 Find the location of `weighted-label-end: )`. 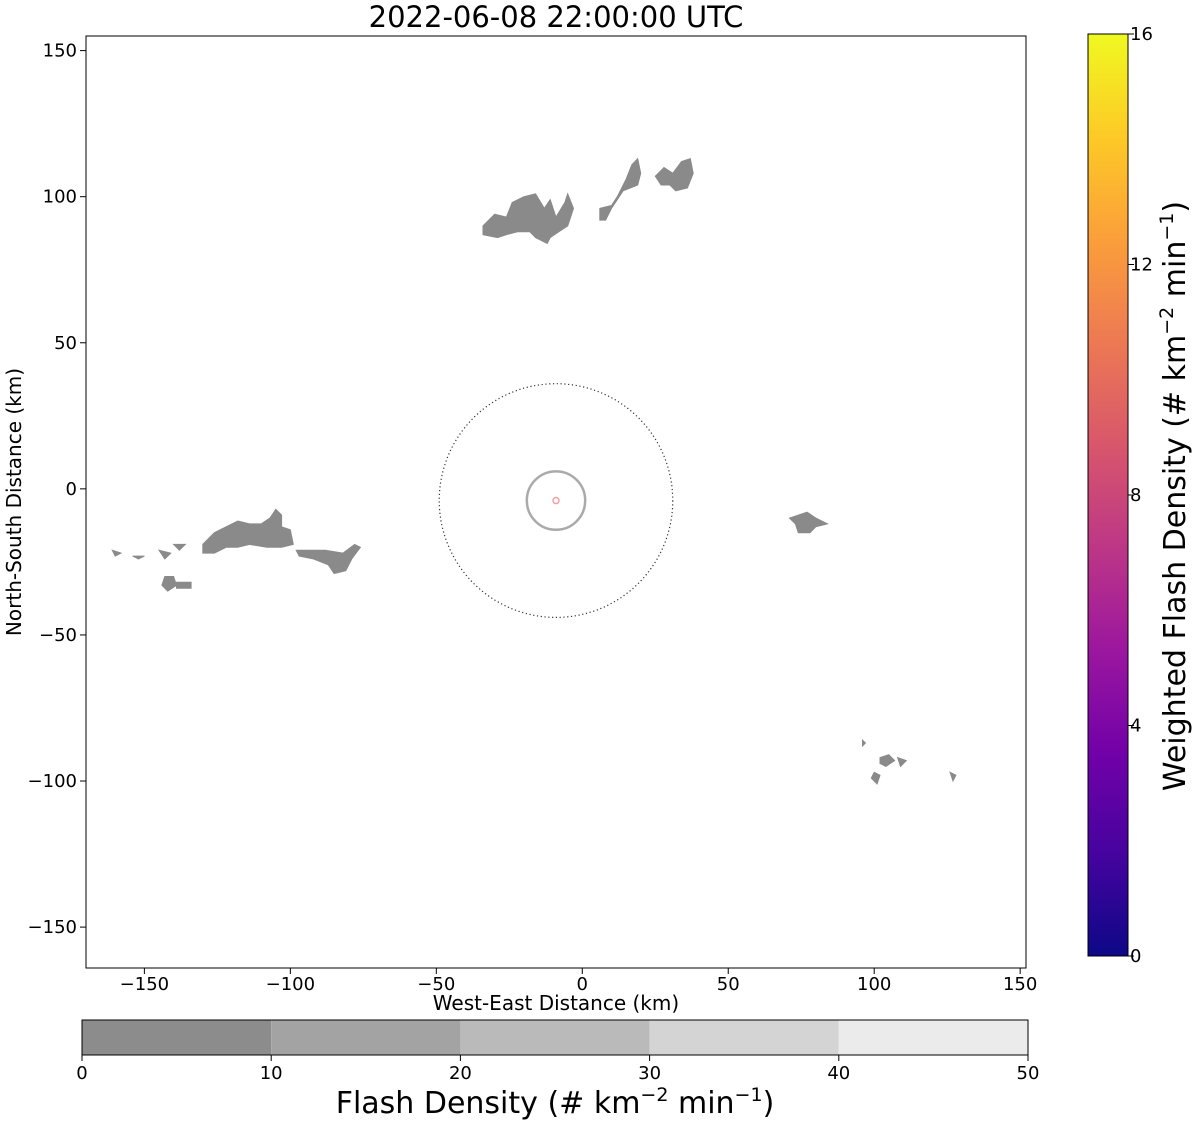

weighted-label-end: ) is located at coordinates (1175, 207).